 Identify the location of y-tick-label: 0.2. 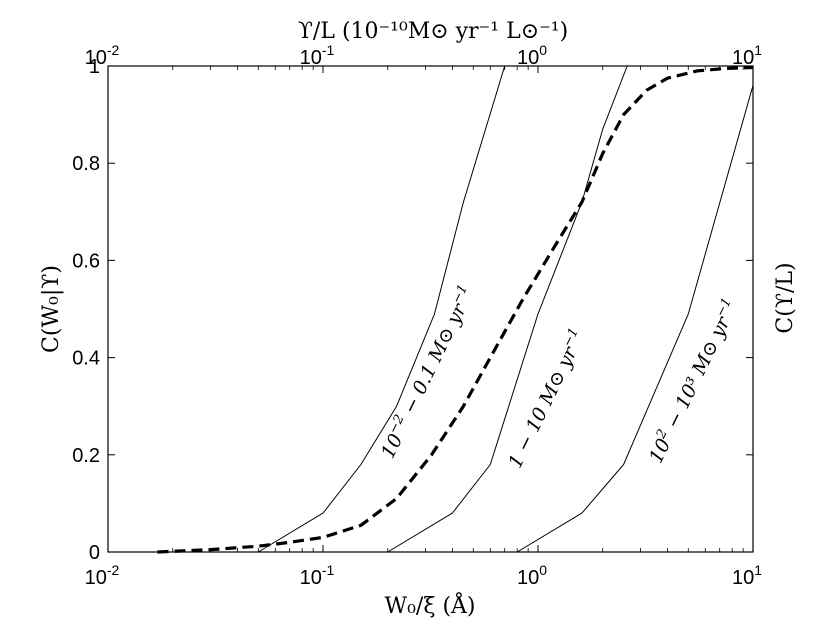
(86, 456).